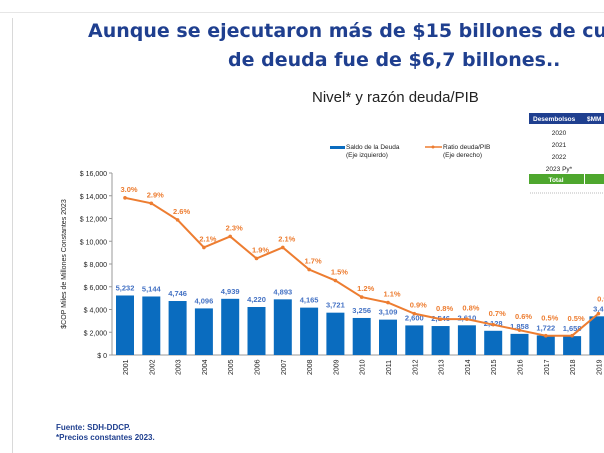  I want to click on bar-label-2010: 3,256, so click(361, 310).